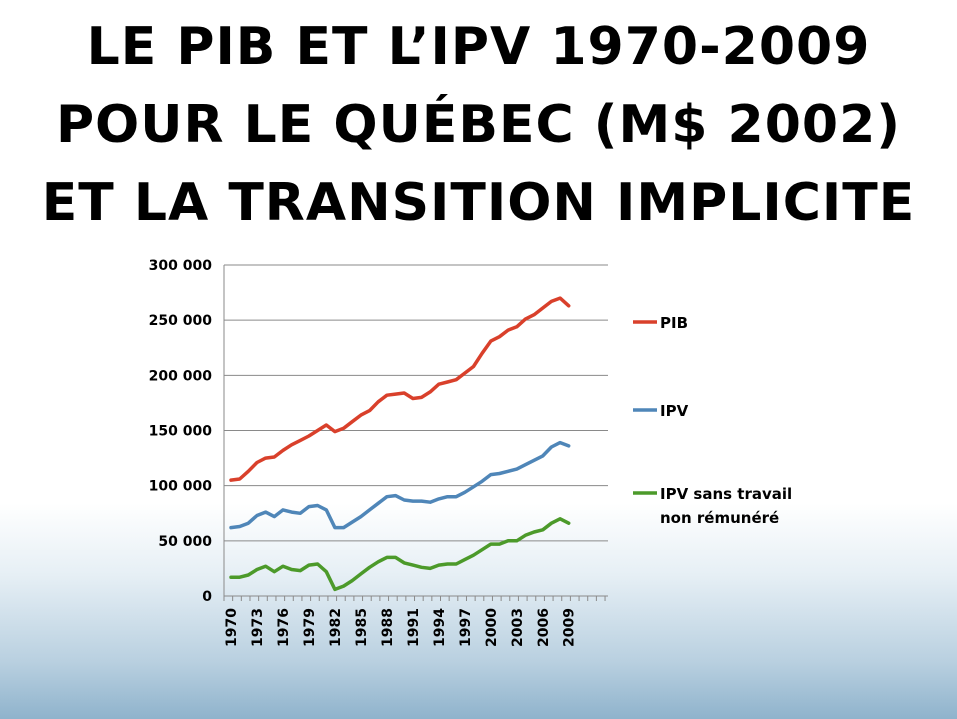  What do you see at coordinates (388, 627) in the screenshot?
I see `x-tick-label: 1988` at bounding box center [388, 627].